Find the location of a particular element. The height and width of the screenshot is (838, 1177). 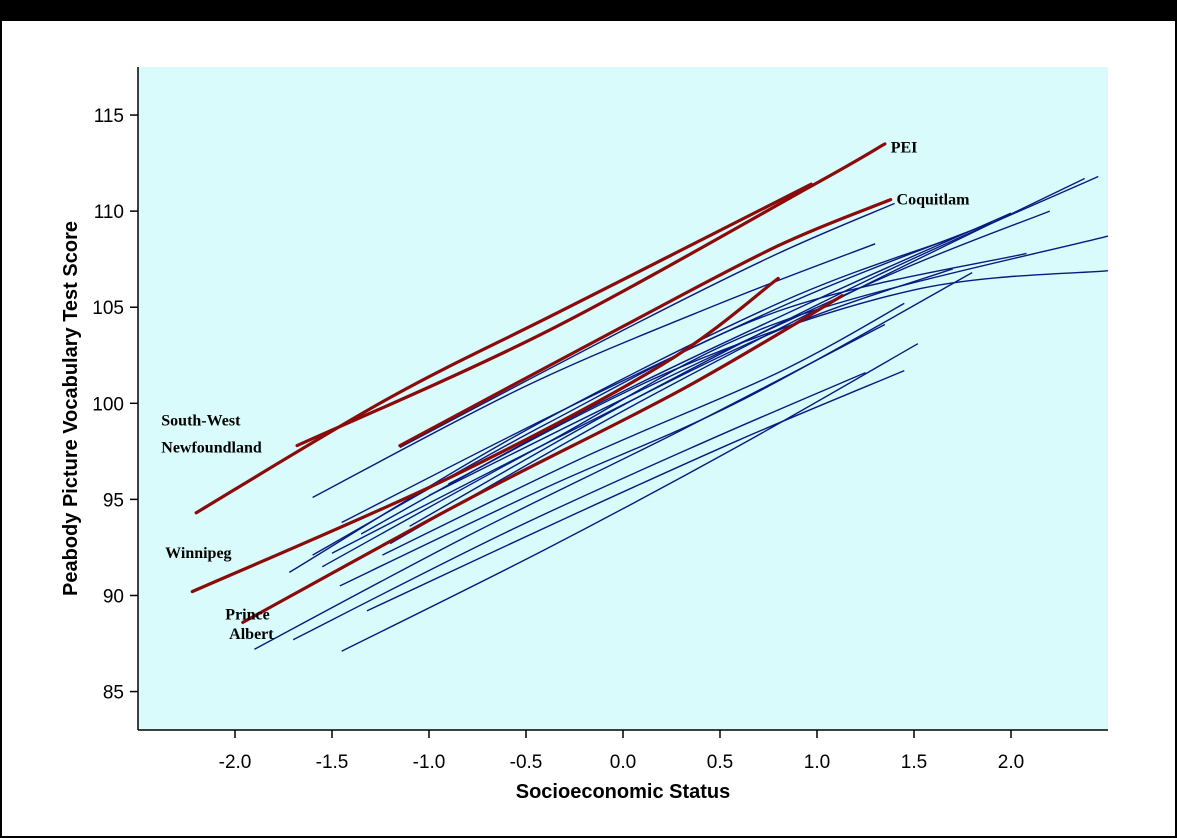

x-tick-label: -1.5 is located at coordinates (332, 762).